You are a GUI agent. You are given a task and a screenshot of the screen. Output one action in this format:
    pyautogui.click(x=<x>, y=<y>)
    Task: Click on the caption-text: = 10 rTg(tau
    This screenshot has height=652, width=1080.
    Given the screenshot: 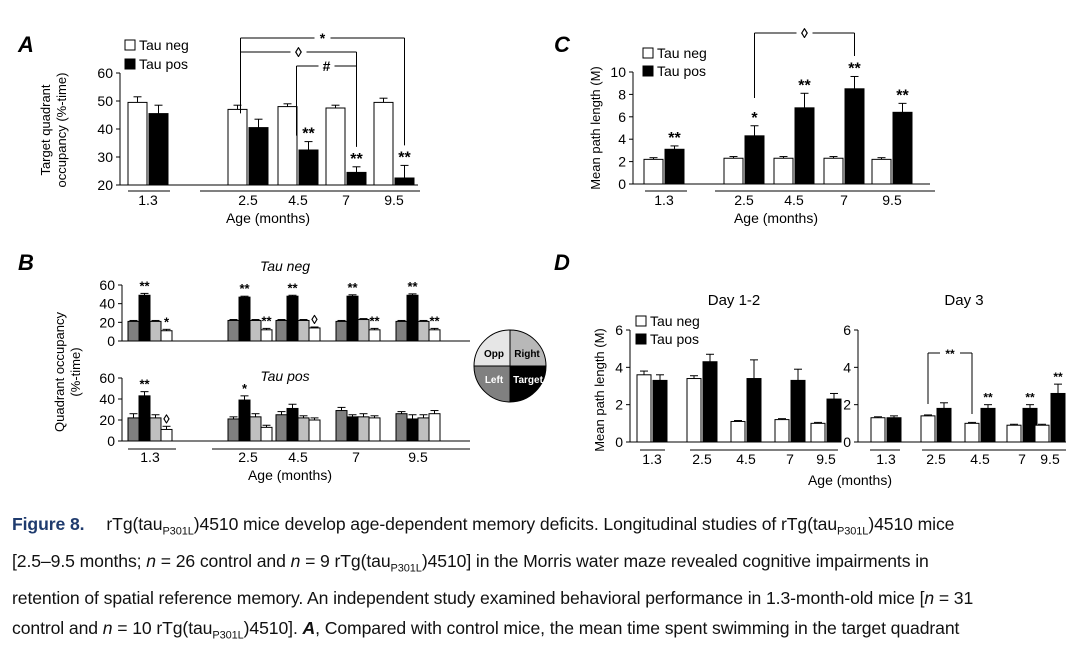 What is the action you would take?
    pyautogui.click(x=162, y=627)
    